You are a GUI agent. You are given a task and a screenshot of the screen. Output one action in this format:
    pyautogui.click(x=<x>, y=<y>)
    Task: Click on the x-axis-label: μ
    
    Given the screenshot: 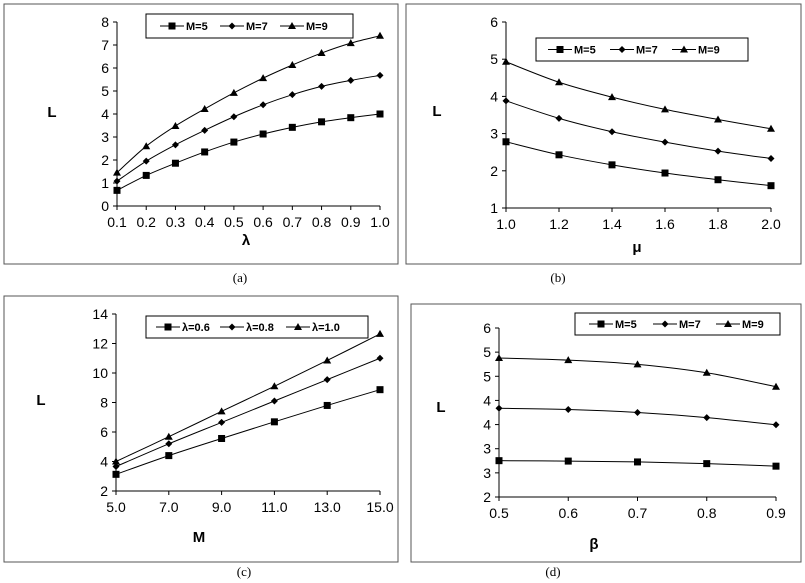 What is the action you would take?
    pyautogui.click(x=636, y=247)
    